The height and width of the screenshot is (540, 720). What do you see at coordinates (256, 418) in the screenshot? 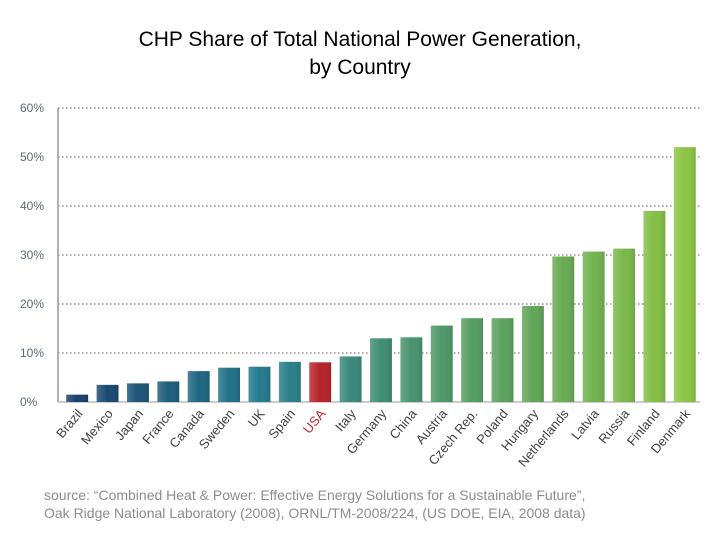
I see `x-tick-label: UK` at bounding box center [256, 418].